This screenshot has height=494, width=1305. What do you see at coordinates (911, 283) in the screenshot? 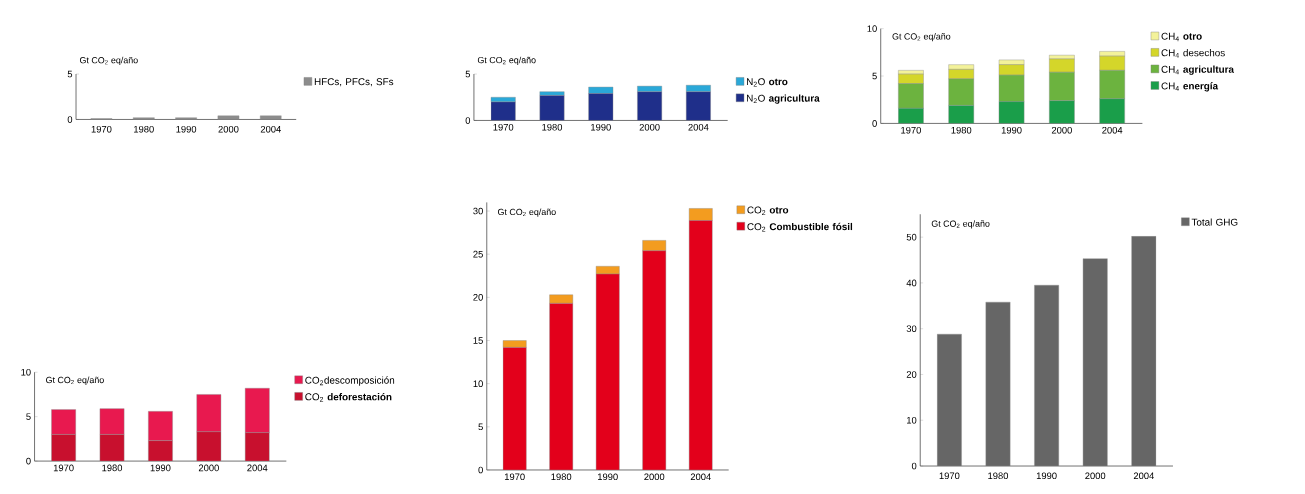
I see `y-tick-label: 40` at bounding box center [911, 283].